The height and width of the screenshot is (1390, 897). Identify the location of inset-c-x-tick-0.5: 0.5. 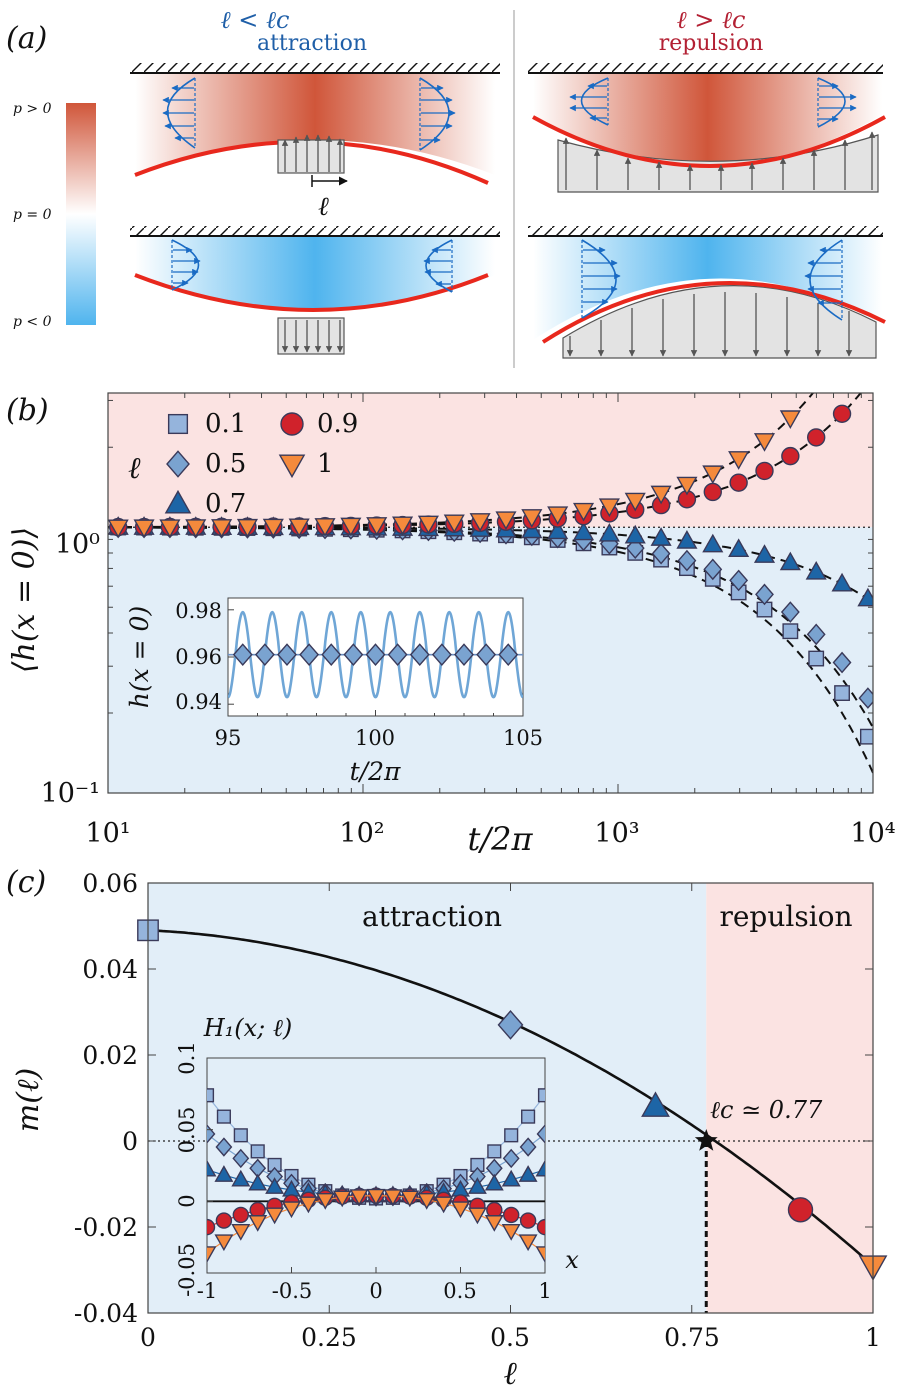
(459, 1291).